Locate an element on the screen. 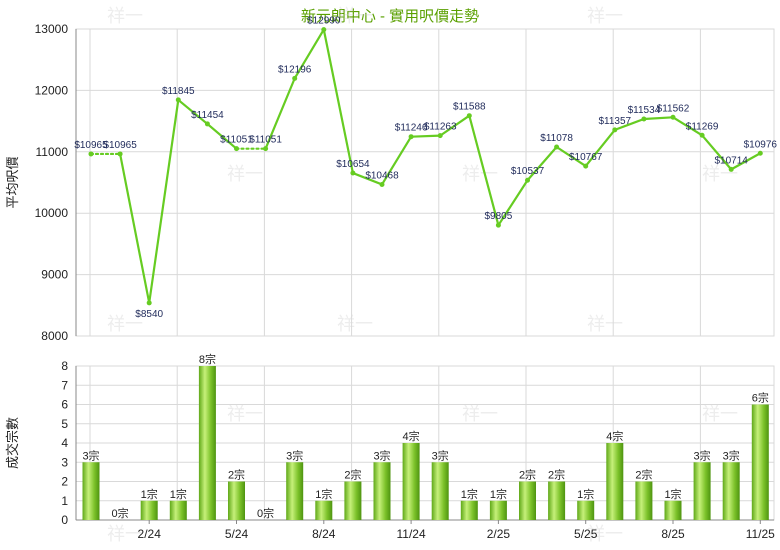 Image resolution: width=780 pixels, height=550 pixels. price-data-label: $12990 is located at coordinates (324, 21).